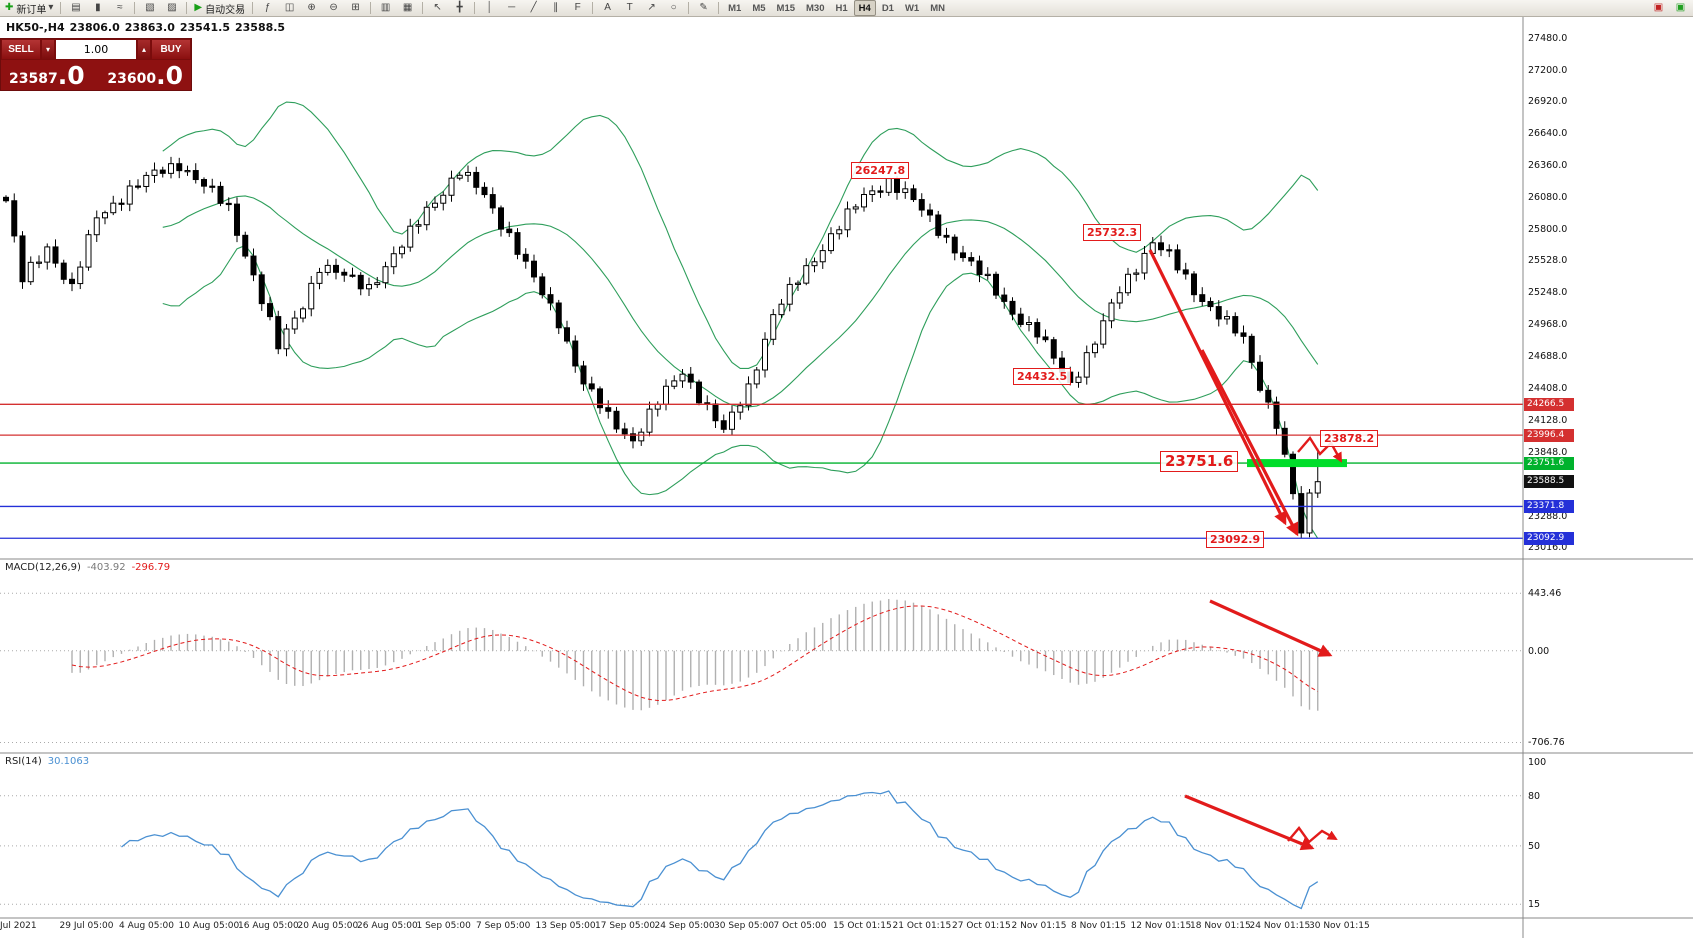 The width and height of the screenshot is (1693, 938). What do you see at coordinates (209, 926) in the screenshot?
I see `time-axis-label: 10 Aug 05:00` at bounding box center [209, 926].